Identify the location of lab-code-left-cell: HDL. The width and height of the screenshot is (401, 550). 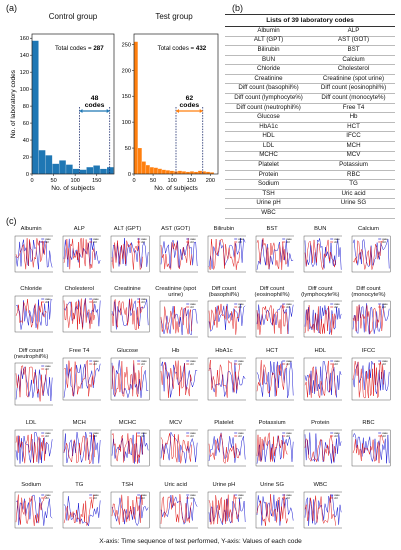
(269, 136).